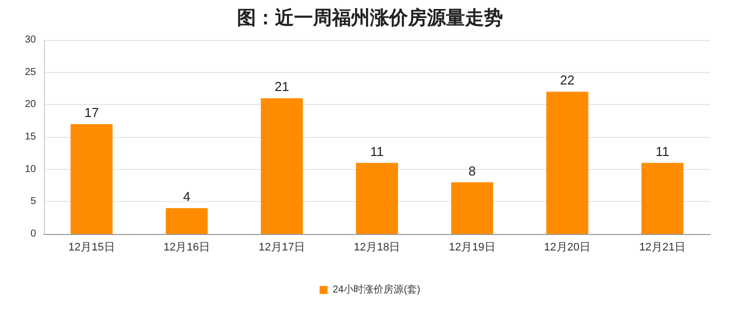  Describe the element at coordinates (91, 112) in the screenshot. I see `data-label: 17` at that location.